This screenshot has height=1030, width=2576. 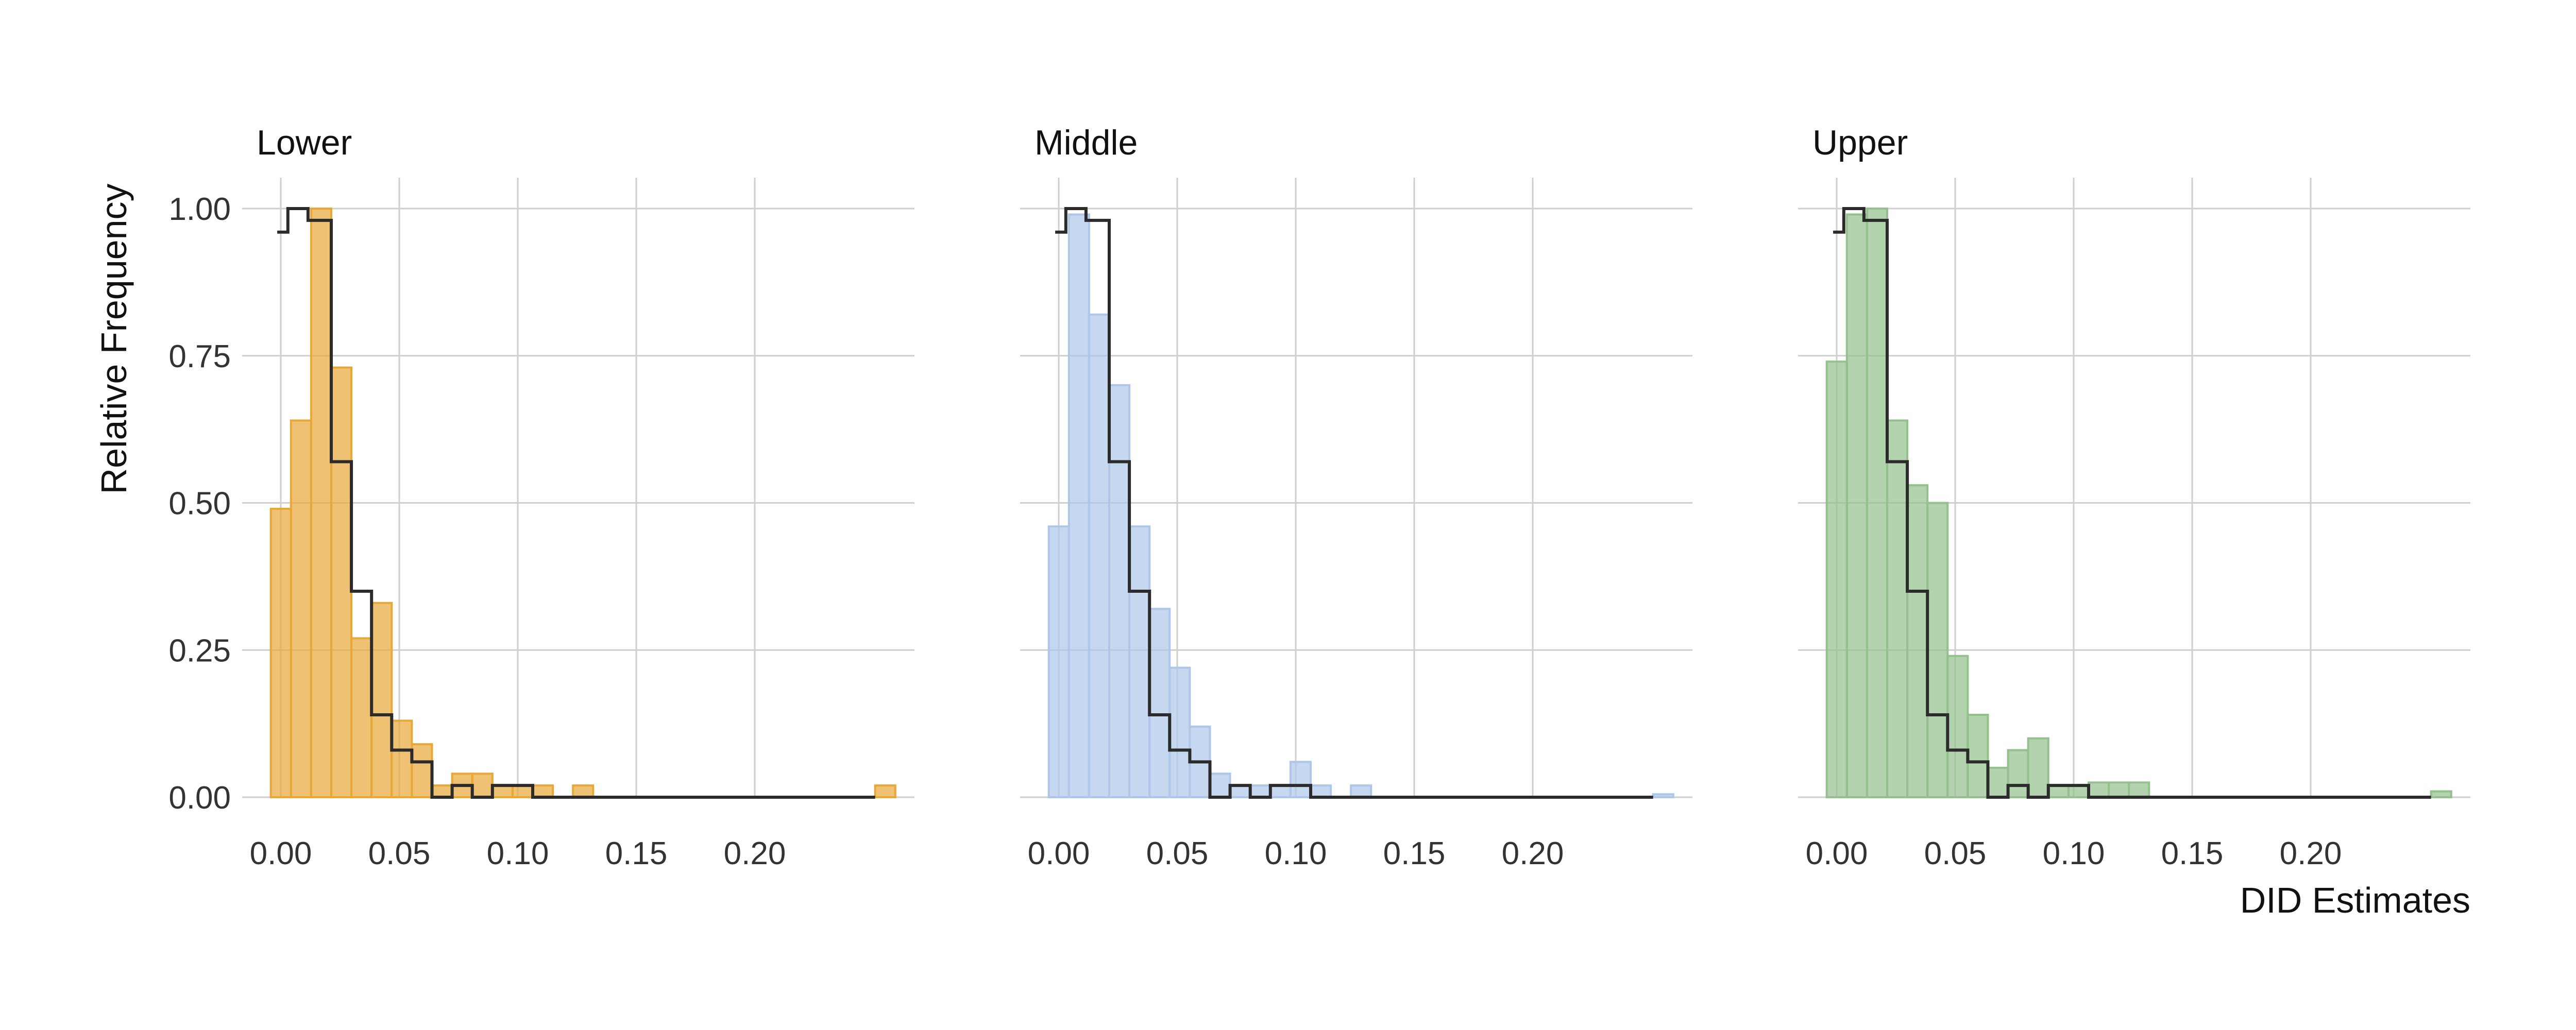 What do you see at coordinates (199, 798) in the screenshot?
I see `y-tick-label: 0.00` at bounding box center [199, 798].